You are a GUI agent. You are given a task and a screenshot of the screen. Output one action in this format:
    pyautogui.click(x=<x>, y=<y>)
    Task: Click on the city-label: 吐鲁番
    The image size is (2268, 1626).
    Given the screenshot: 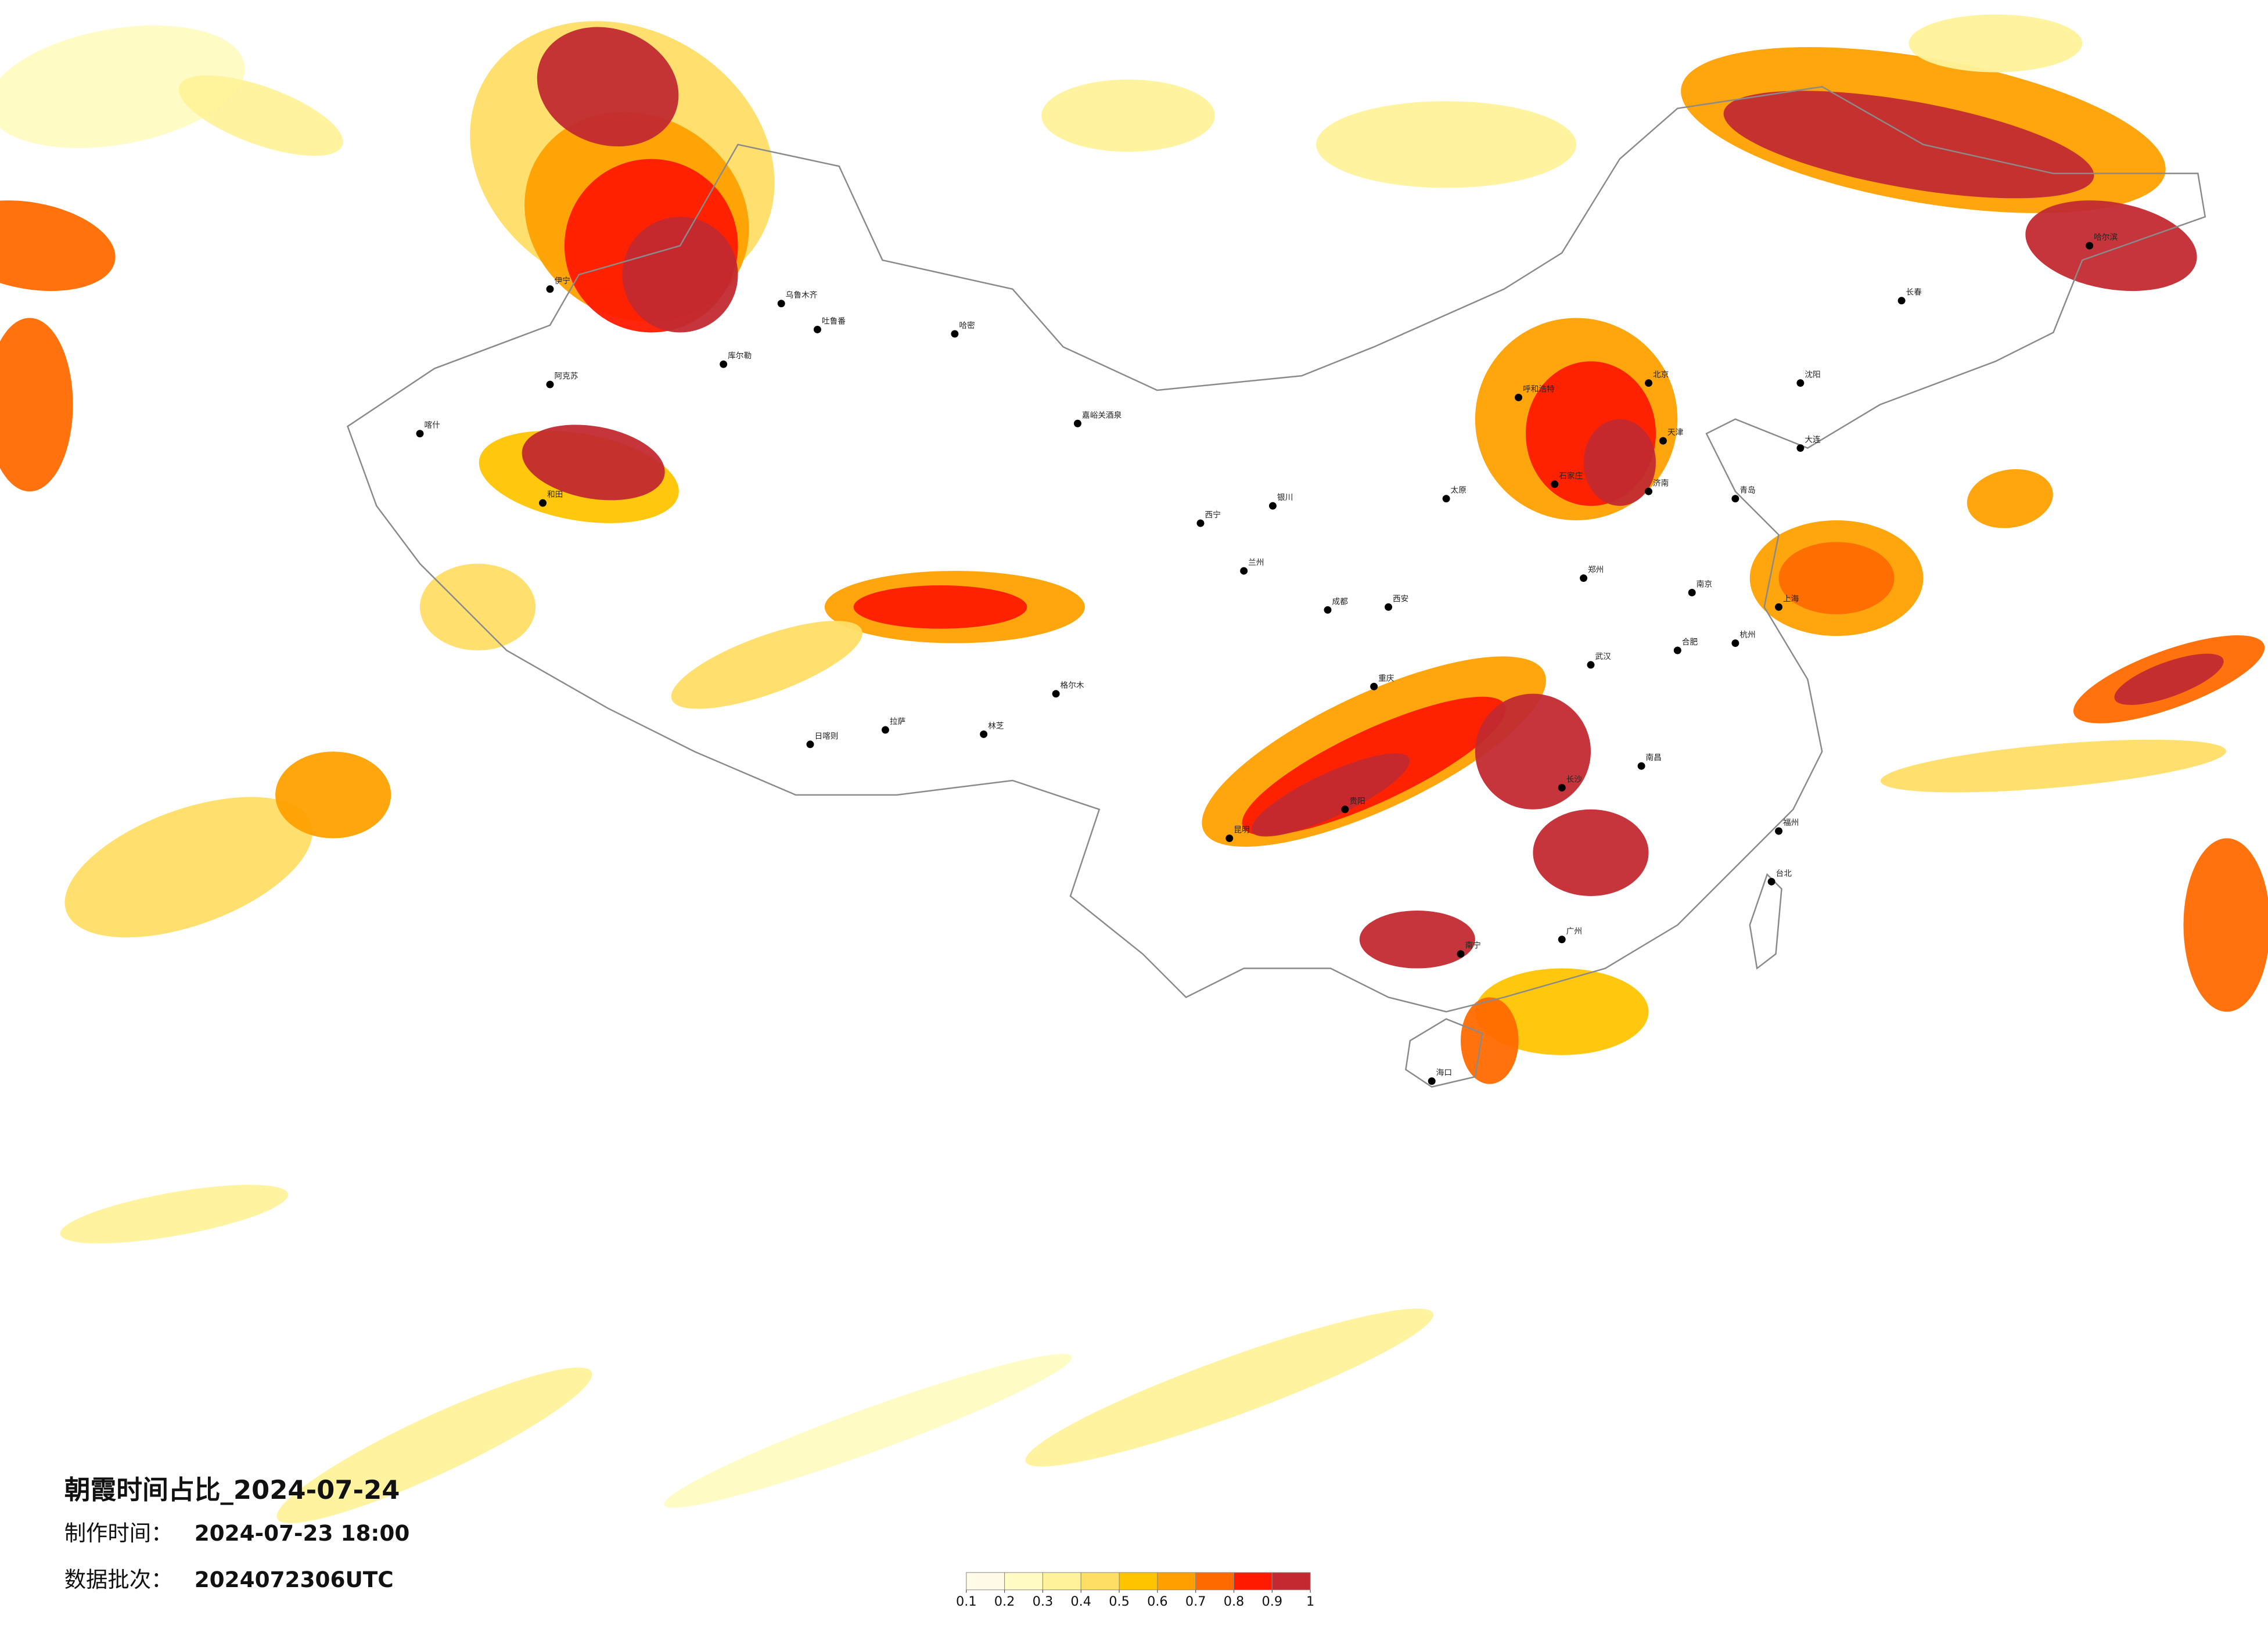 What is the action you would take?
    pyautogui.click(x=834, y=322)
    